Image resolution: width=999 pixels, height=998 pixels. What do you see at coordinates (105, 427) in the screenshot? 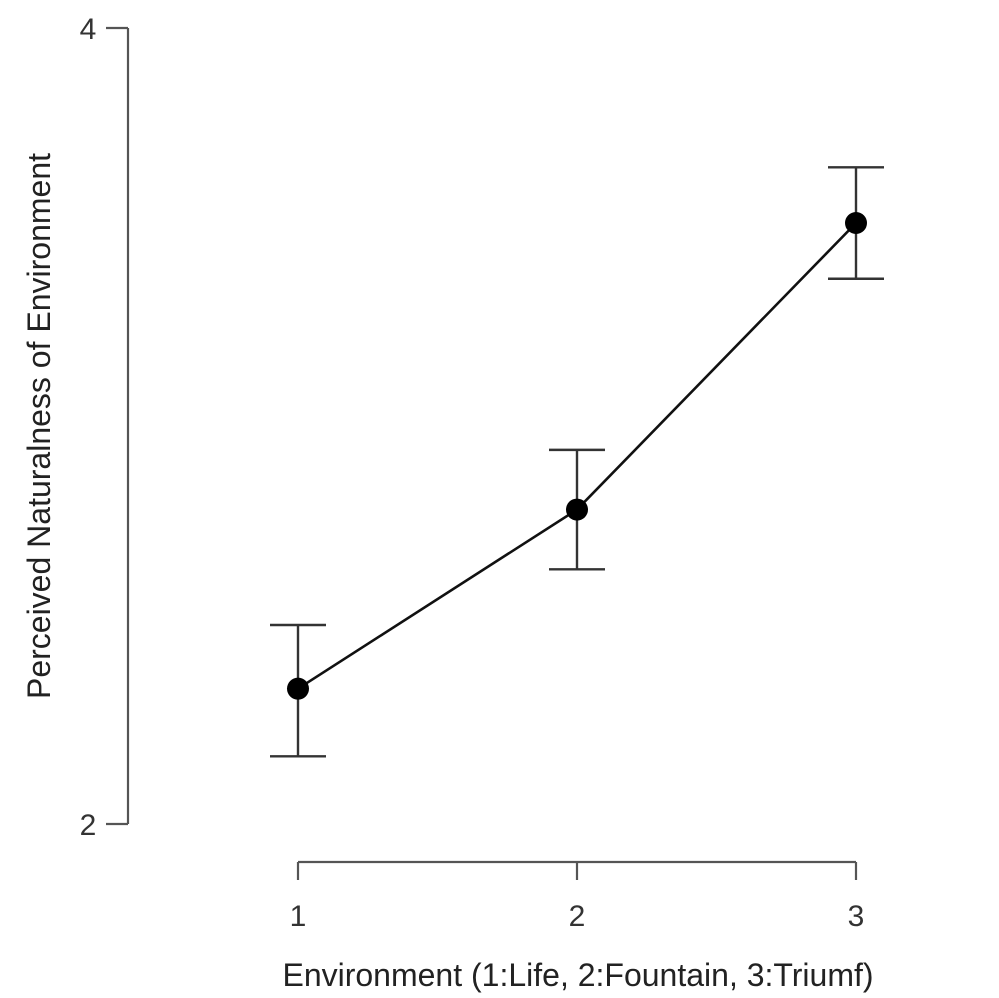
I see `y-axis: 24` at bounding box center [105, 427].